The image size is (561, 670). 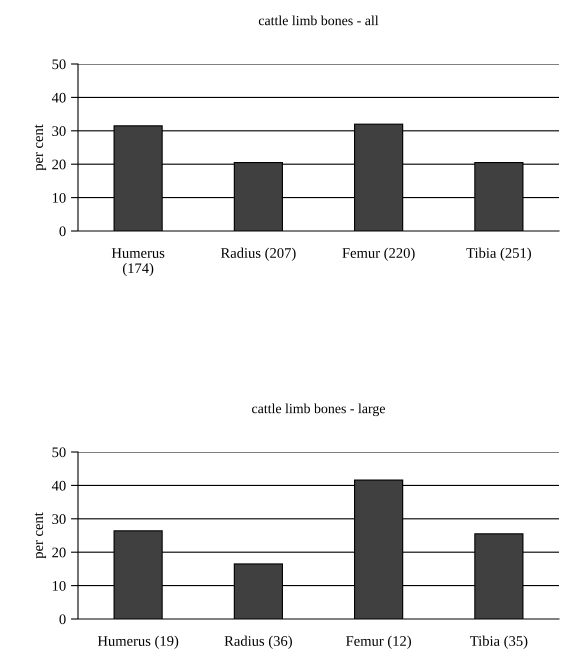 What do you see at coordinates (498, 254) in the screenshot?
I see `x-tick-label: Tibia (251)` at bounding box center [498, 254].